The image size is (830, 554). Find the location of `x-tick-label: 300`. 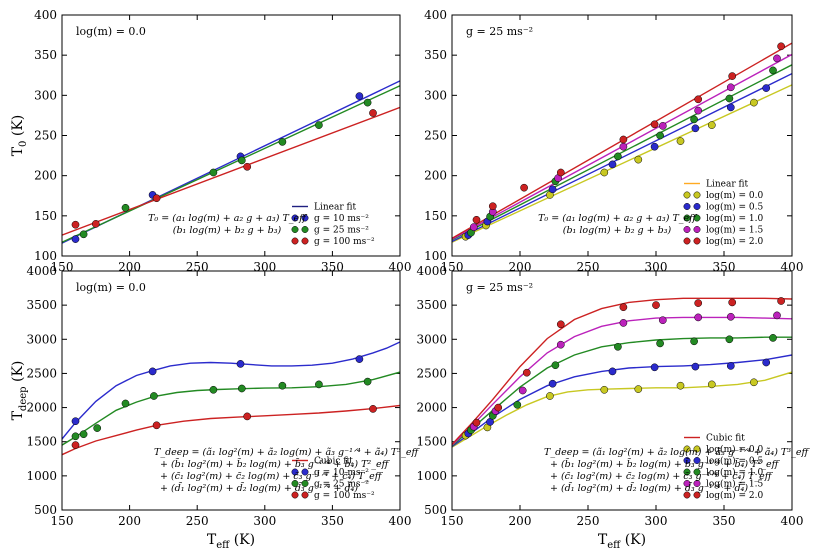

x-tick-label: 300 is located at coordinates (656, 521).